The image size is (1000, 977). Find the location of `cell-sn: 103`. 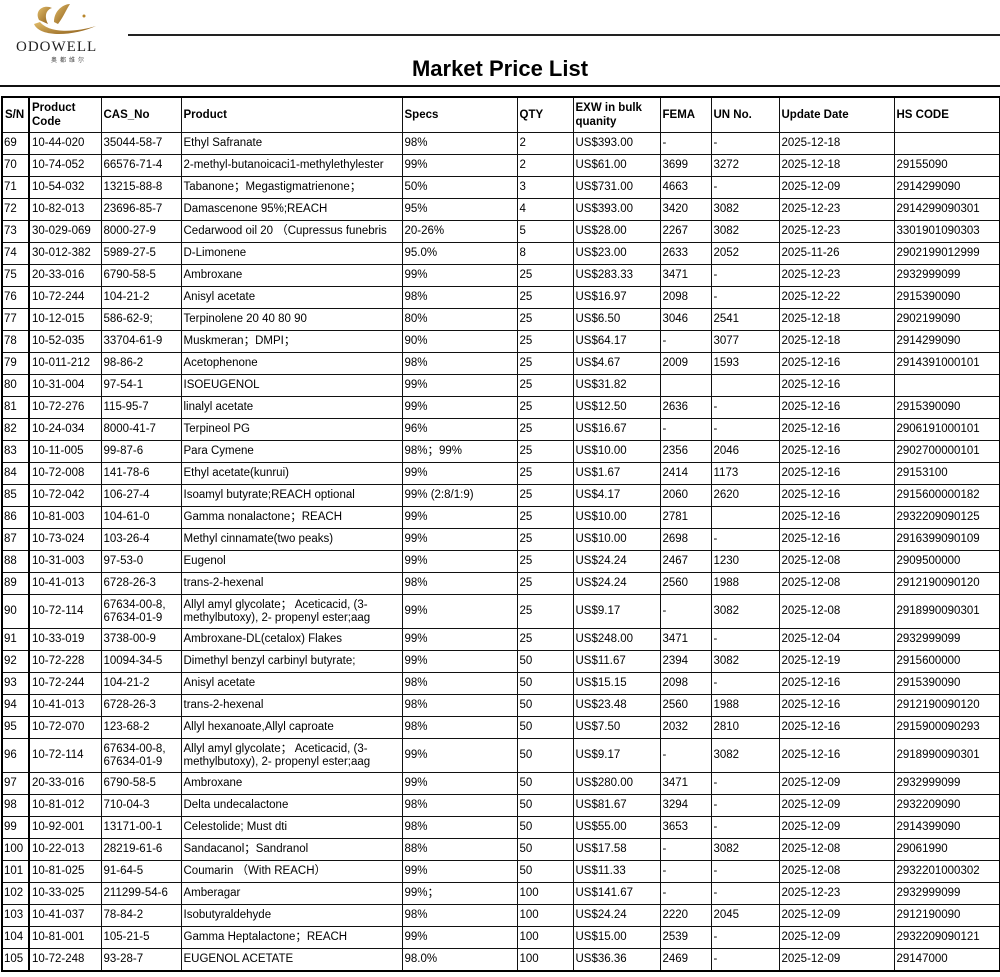

cell-sn: 103 is located at coordinates (15, 915).